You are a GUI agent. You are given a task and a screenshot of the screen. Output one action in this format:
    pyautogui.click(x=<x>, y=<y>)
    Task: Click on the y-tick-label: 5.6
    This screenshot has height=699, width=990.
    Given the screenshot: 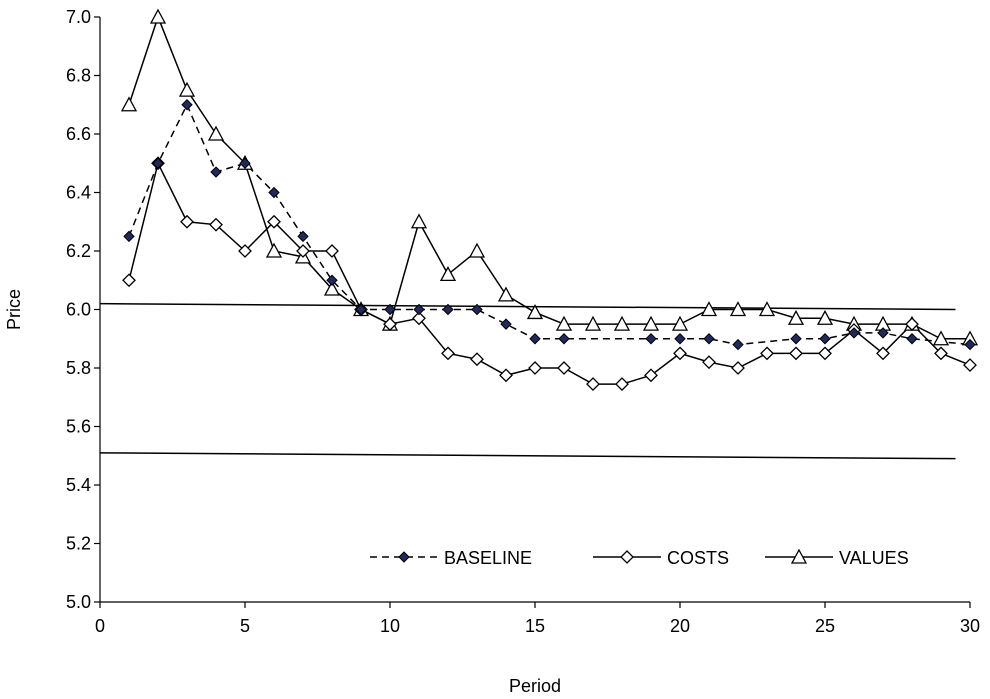 What is the action you would take?
    pyautogui.click(x=78, y=427)
    